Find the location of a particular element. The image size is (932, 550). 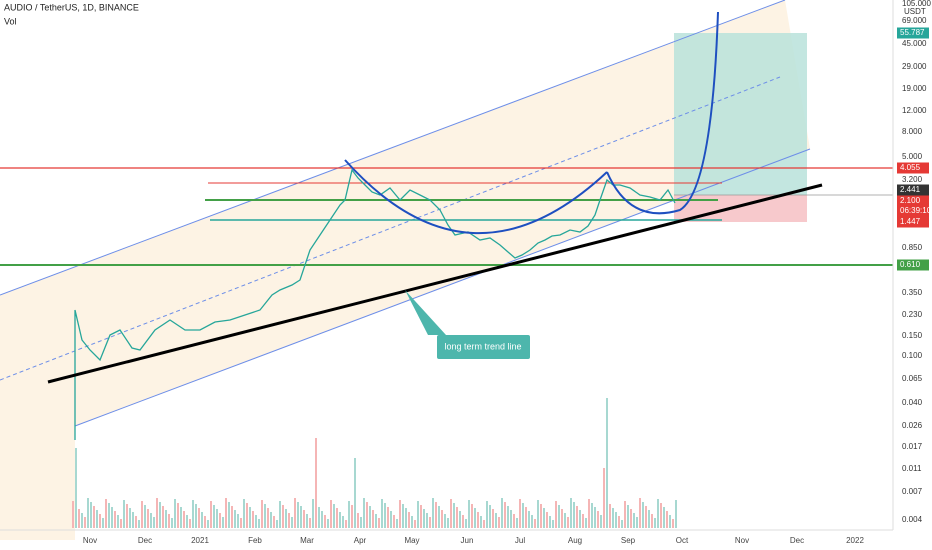

price-label: 0.026 is located at coordinates (912, 425).